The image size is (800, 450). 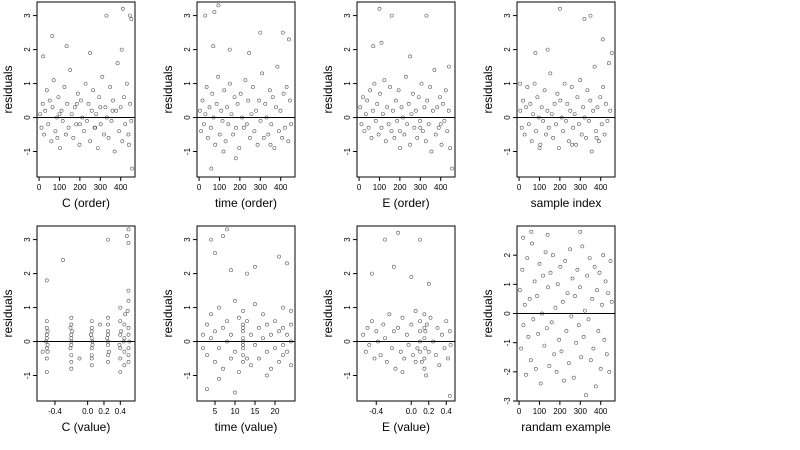 What do you see at coordinates (507, 372) in the screenshot?
I see `y-tick-label: -2` at bounding box center [507, 372].